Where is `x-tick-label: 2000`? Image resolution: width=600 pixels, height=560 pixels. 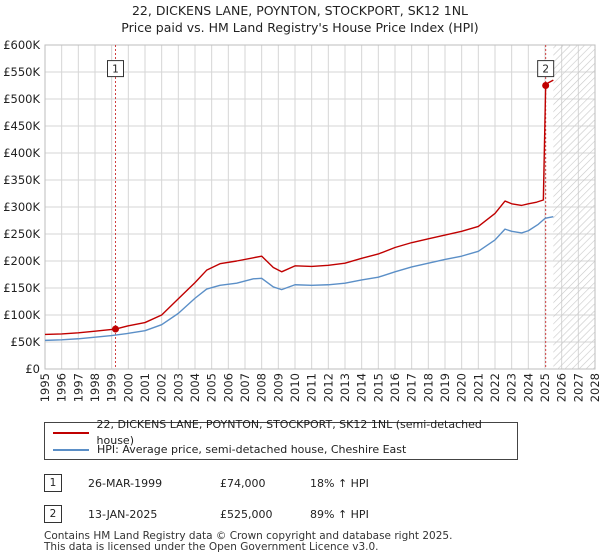 x-tick-label: 2000 is located at coordinates (128, 387).